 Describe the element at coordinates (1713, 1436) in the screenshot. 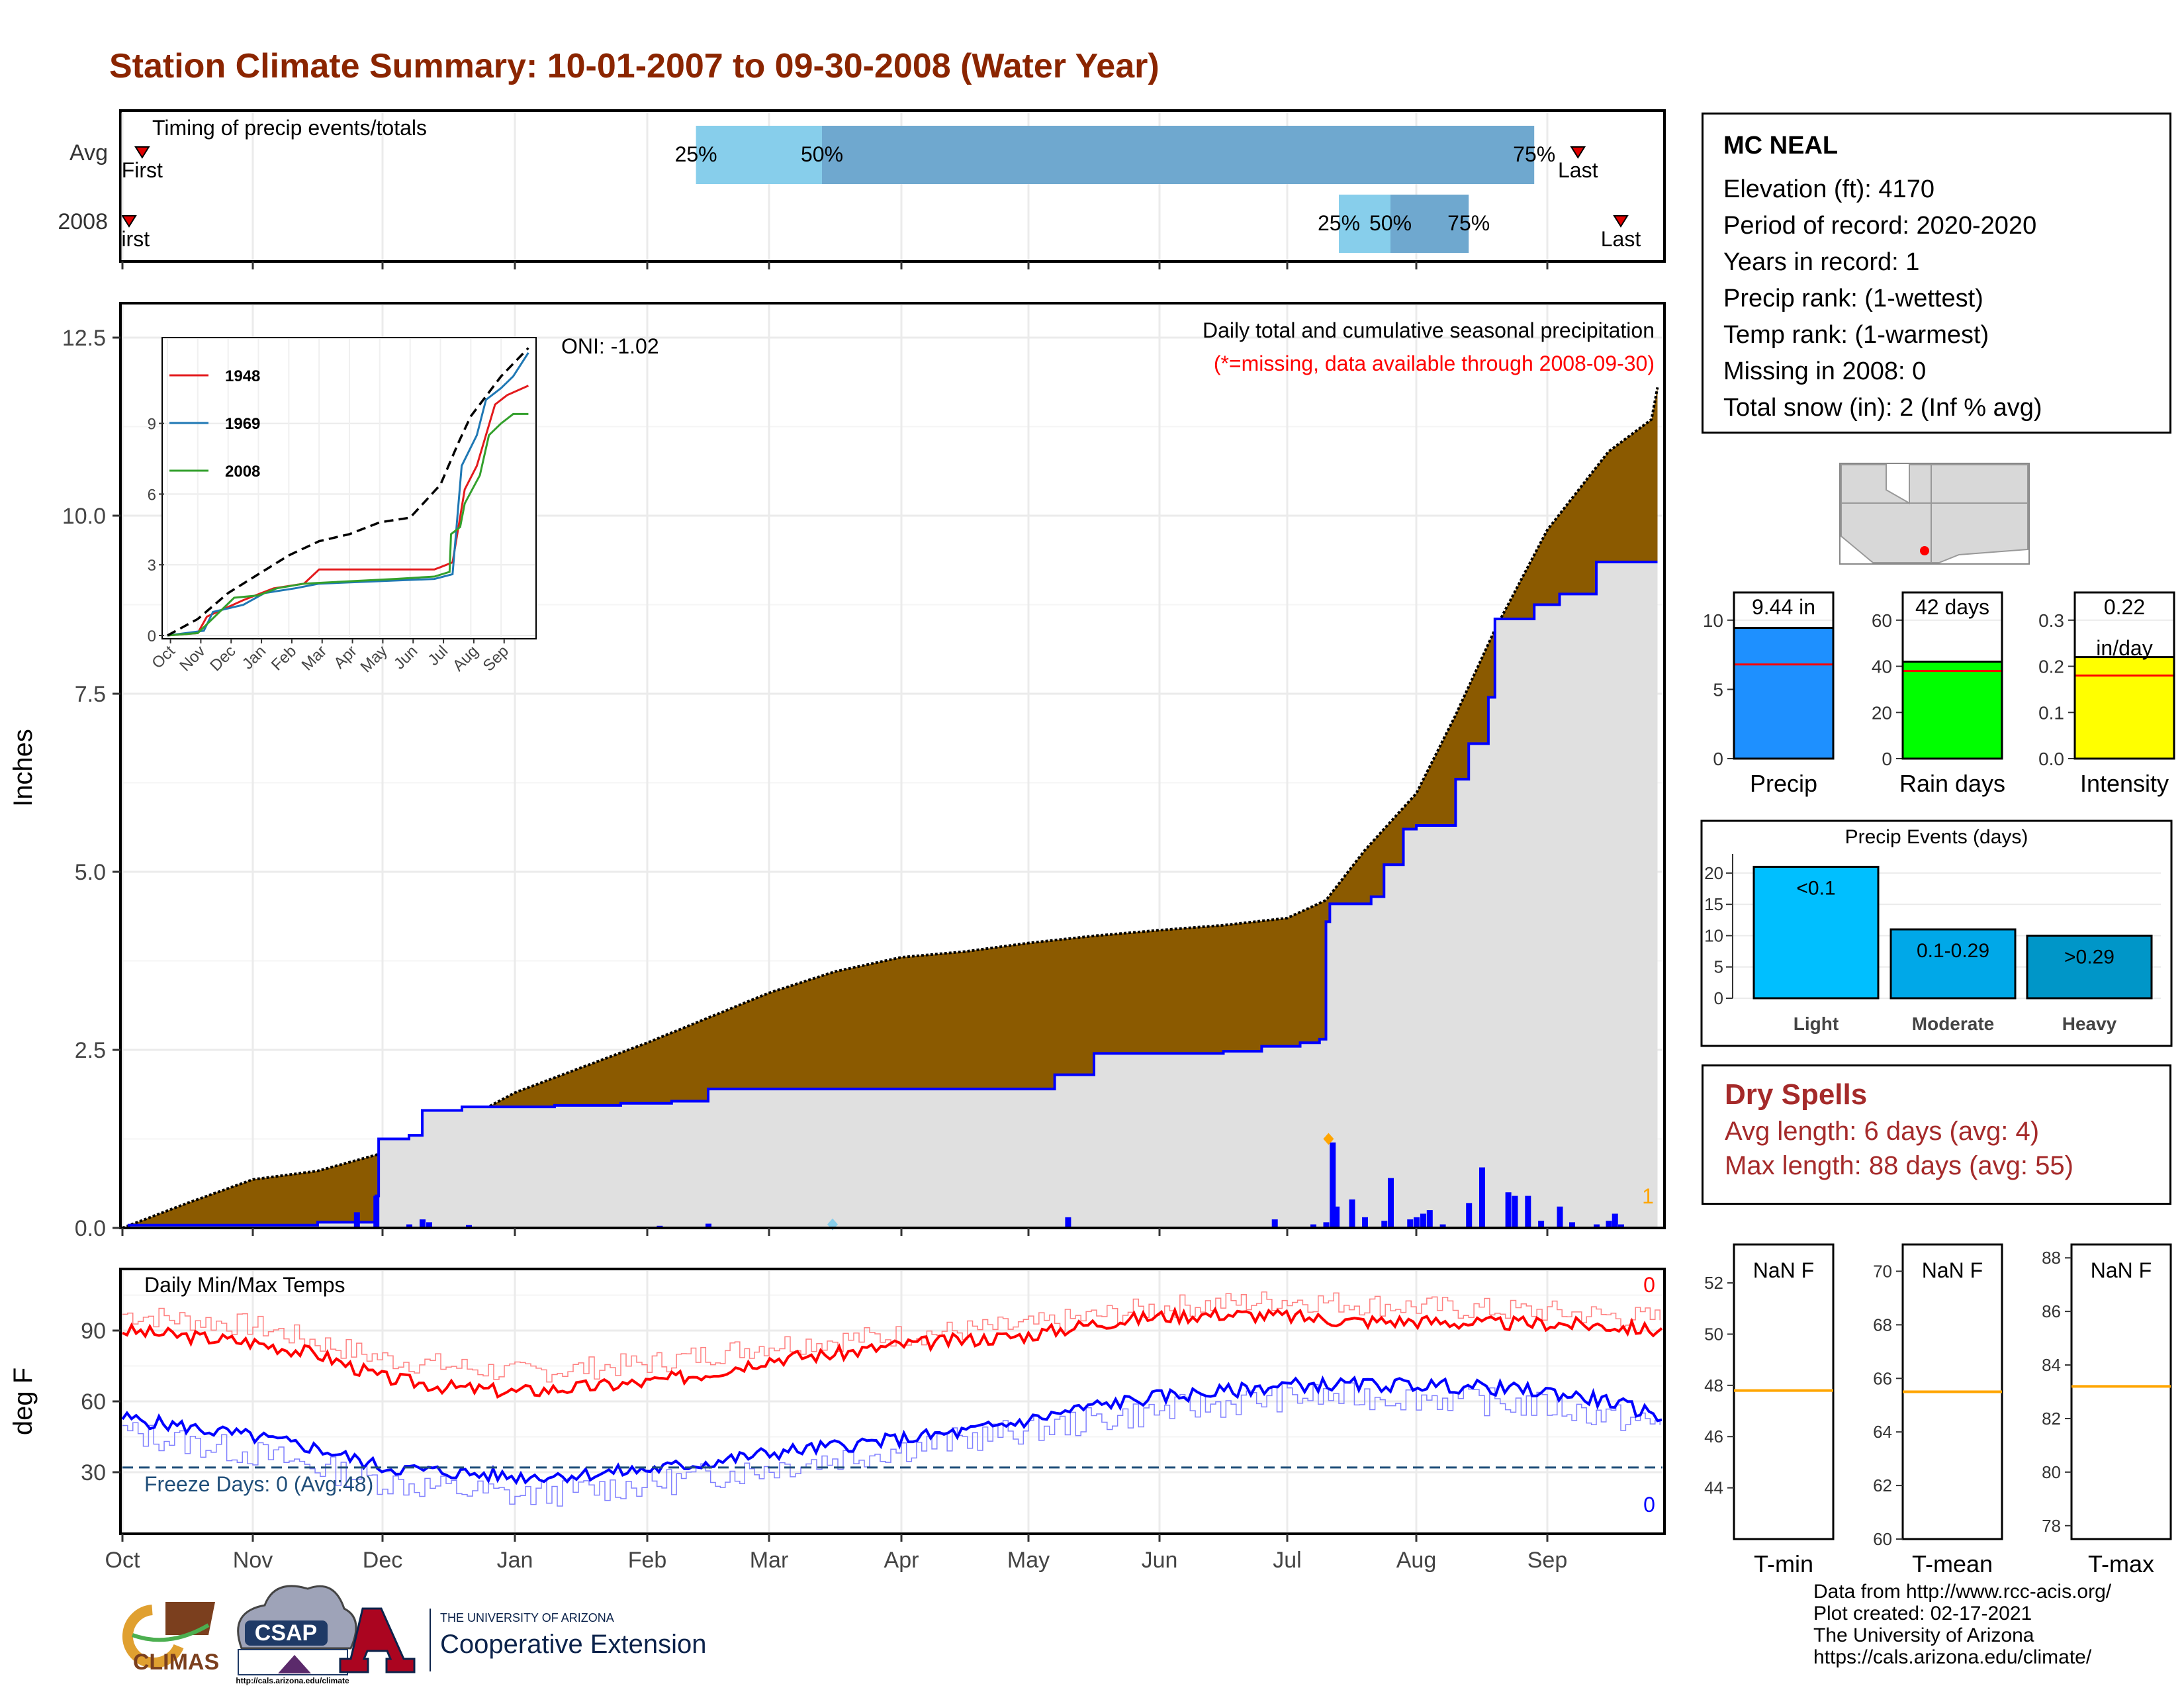

I see `temp-box-ytick-label: 46` at that location.